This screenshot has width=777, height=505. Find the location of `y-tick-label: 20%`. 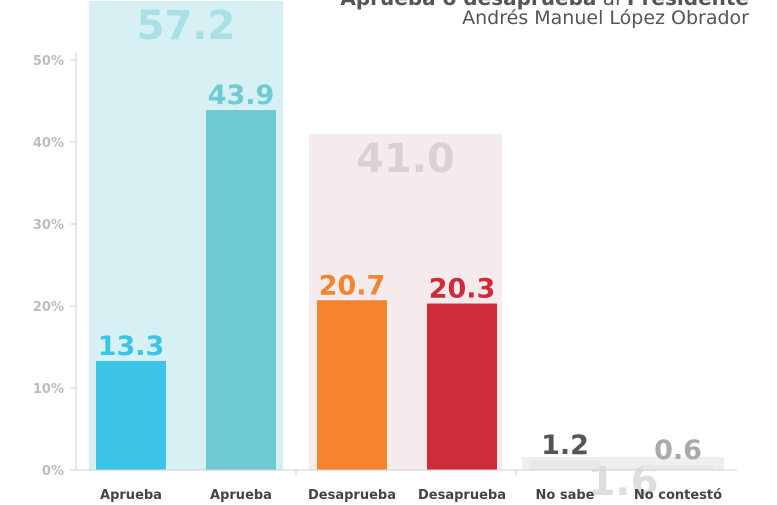

y-tick-label: 20% is located at coordinates (48, 307).